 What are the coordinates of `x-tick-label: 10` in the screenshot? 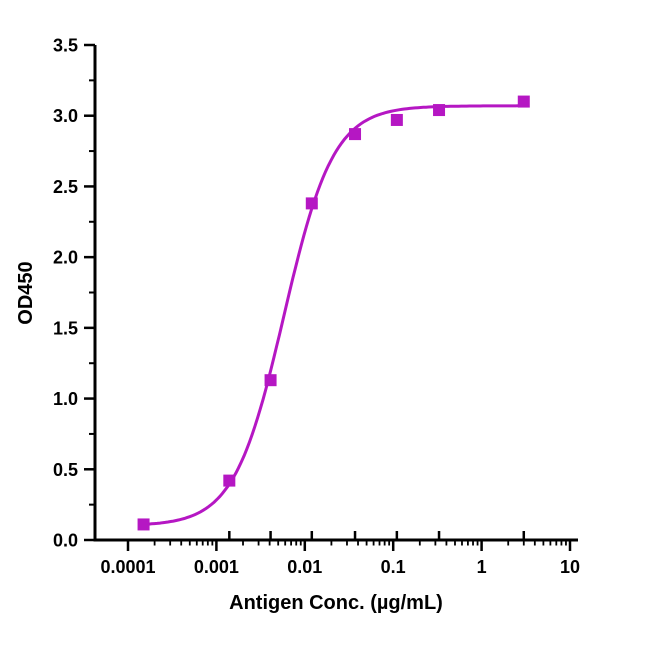 It's located at (570, 567).